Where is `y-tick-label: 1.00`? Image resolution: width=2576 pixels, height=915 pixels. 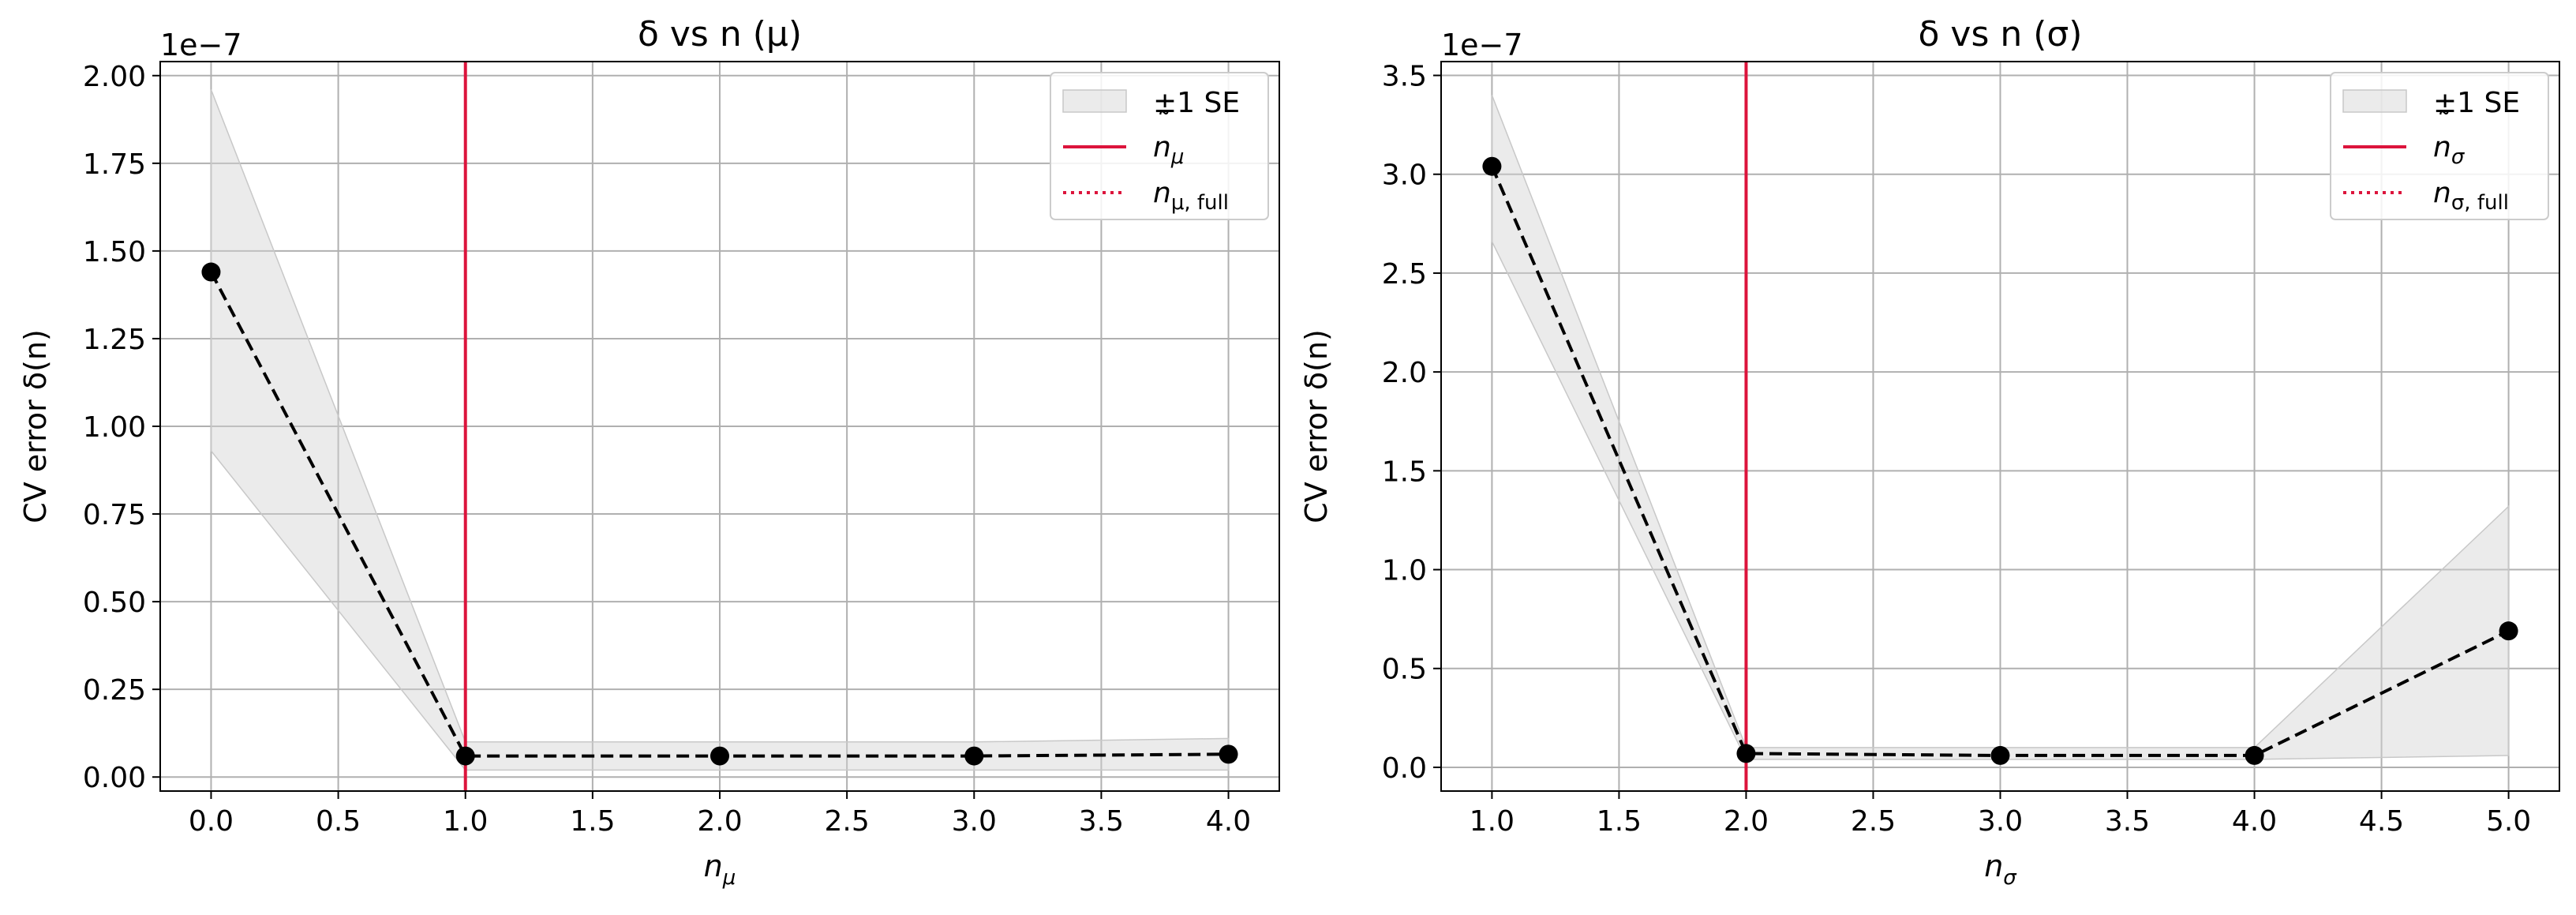
y-tick-label: 1.00 is located at coordinates (114, 427).